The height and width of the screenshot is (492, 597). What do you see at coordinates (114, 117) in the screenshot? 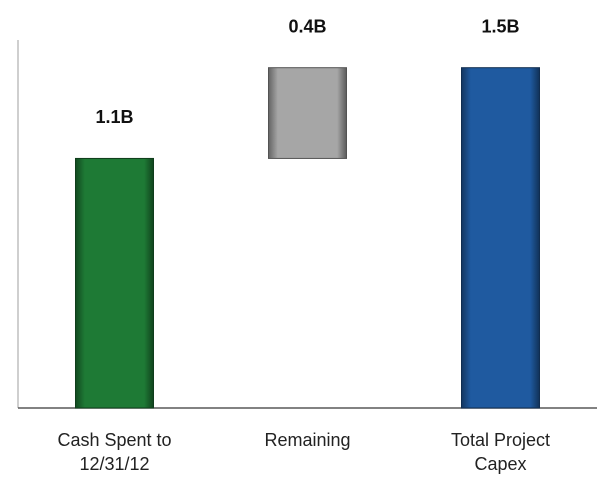
I see `data-label: 1.1B` at bounding box center [114, 117].